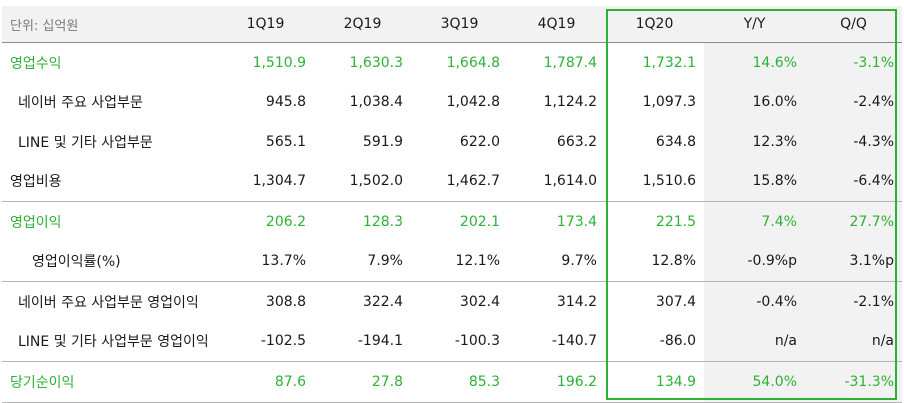  Describe the element at coordinates (376, 181) in the screenshot. I see `cell-2q19: 1,502.0` at that location.